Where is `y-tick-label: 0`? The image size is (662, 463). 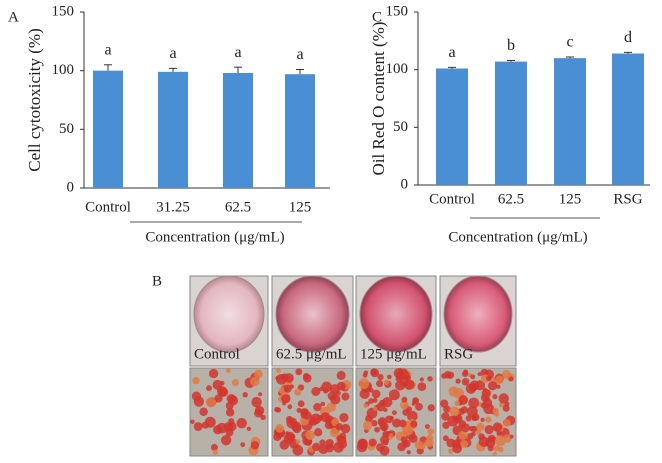 y-tick-label: 0 is located at coordinates (405, 184).